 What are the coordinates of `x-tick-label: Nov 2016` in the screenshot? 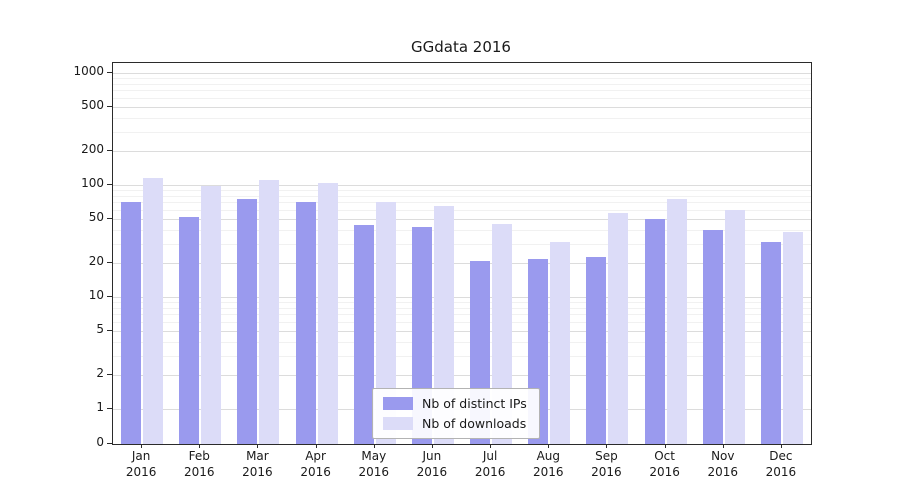 It's located at (723, 464).